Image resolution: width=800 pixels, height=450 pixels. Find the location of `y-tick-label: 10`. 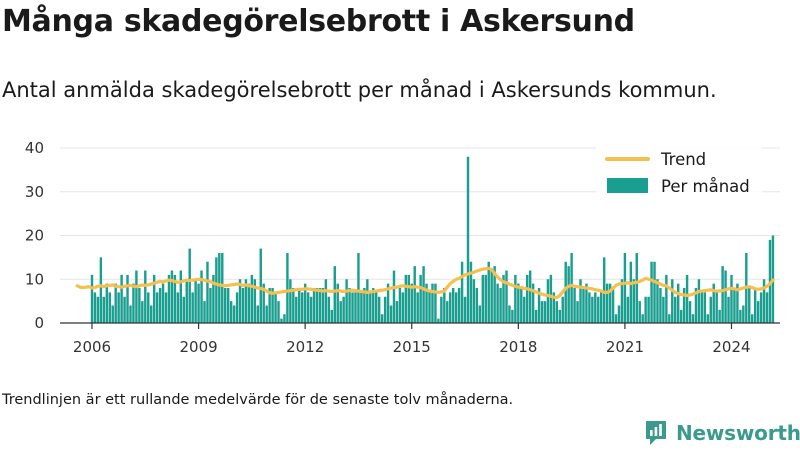

y-tick-label: 10 is located at coordinates (34, 279).